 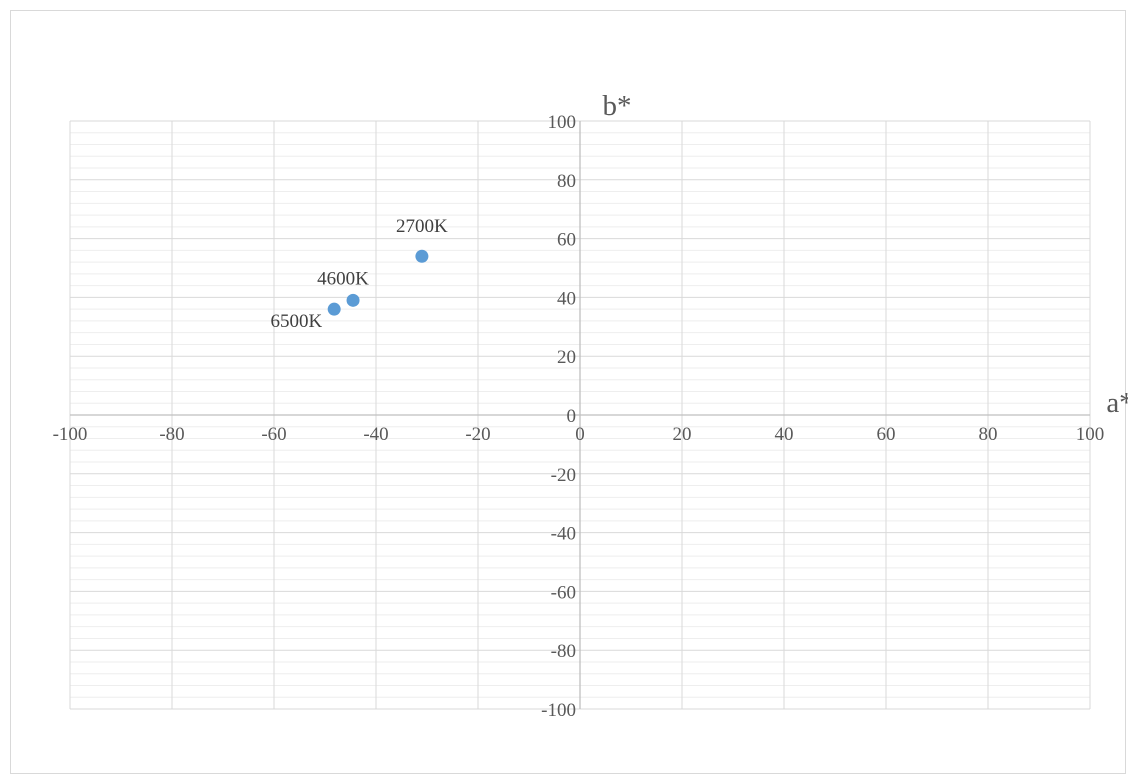 I want to click on x-tick-label: -40, so click(x=375, y=434).